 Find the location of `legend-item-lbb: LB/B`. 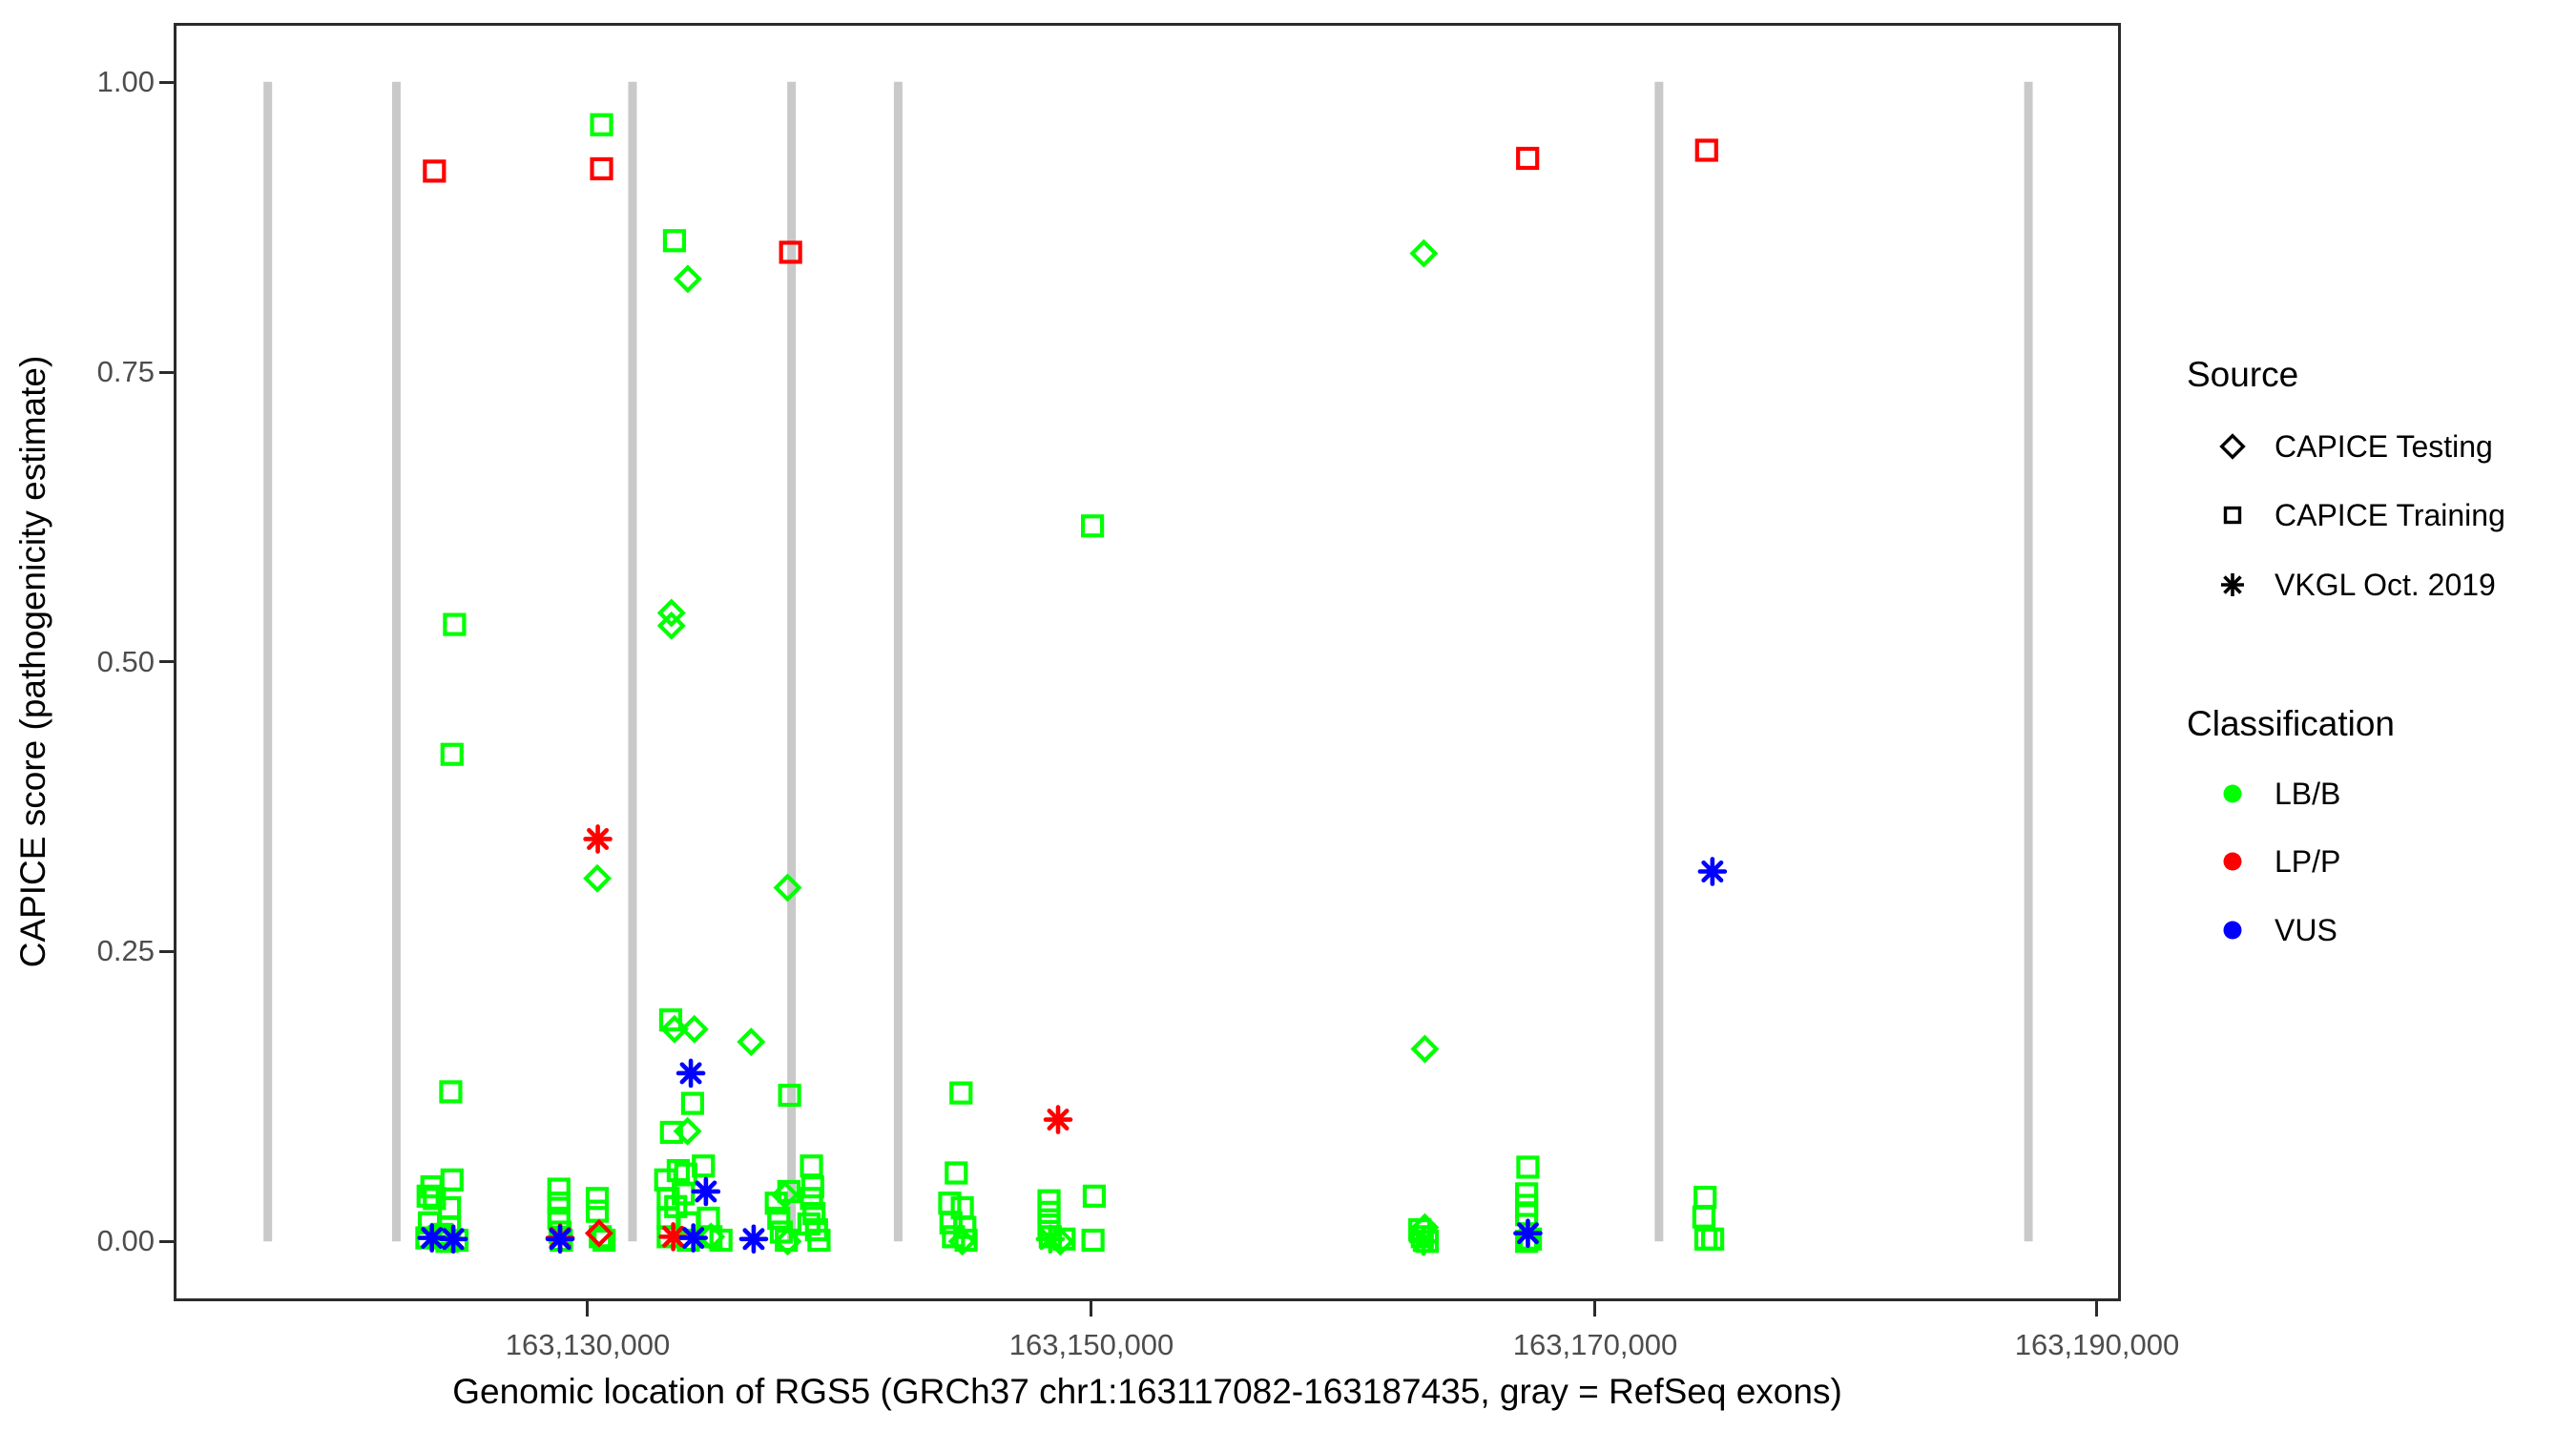

legend-item-lbb: LB/B is located at coordinates (2377, 794).